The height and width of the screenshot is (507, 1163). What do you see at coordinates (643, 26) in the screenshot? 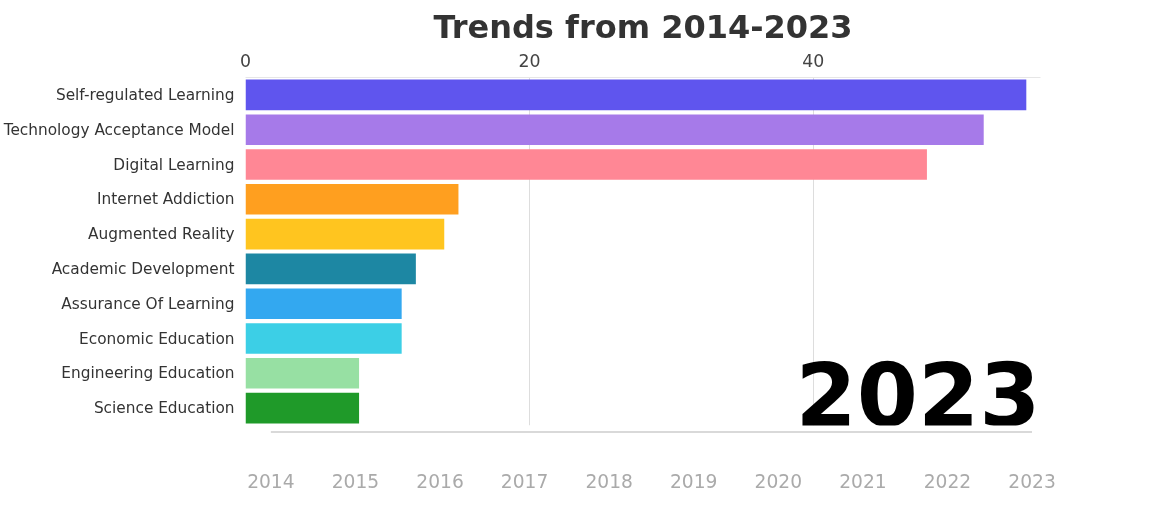
I see `chart-title: Trends from 2014-2023` at bounding box center [643, 26].